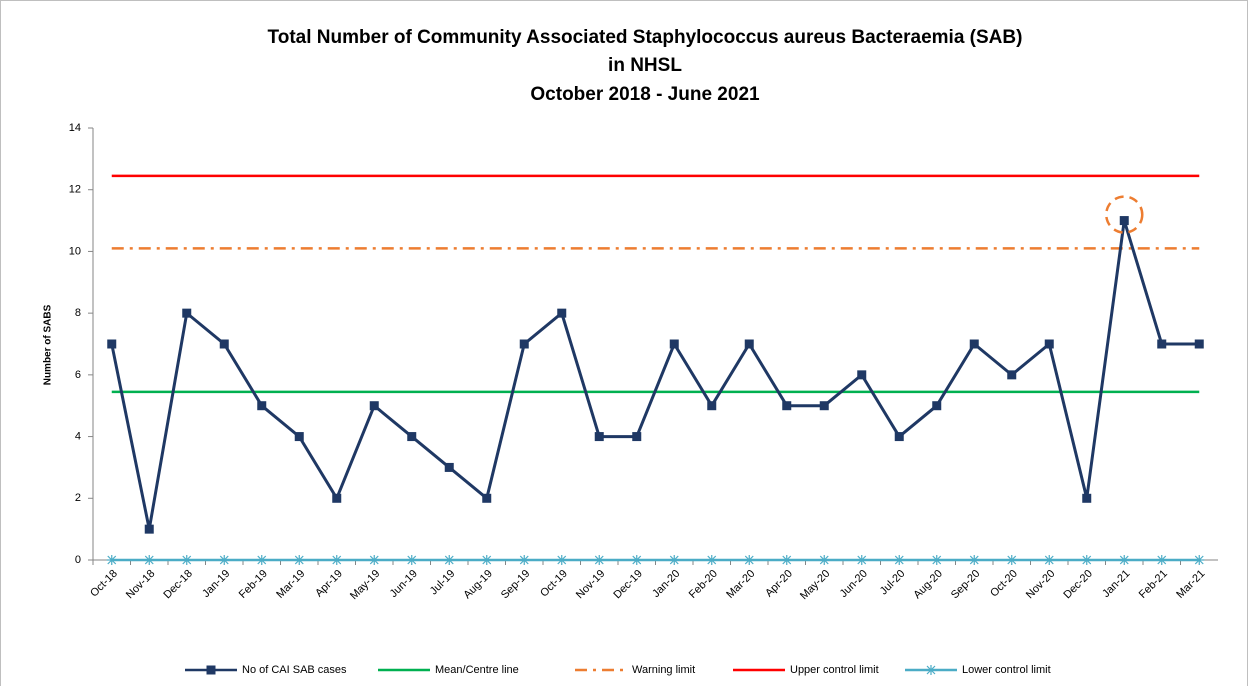 Image resolution: width=1248 pixels, height=686 pixels. Describe the element at coordinates (893, 583) in the screenshot. I see `x-tick-label: Jul-20` at that location.